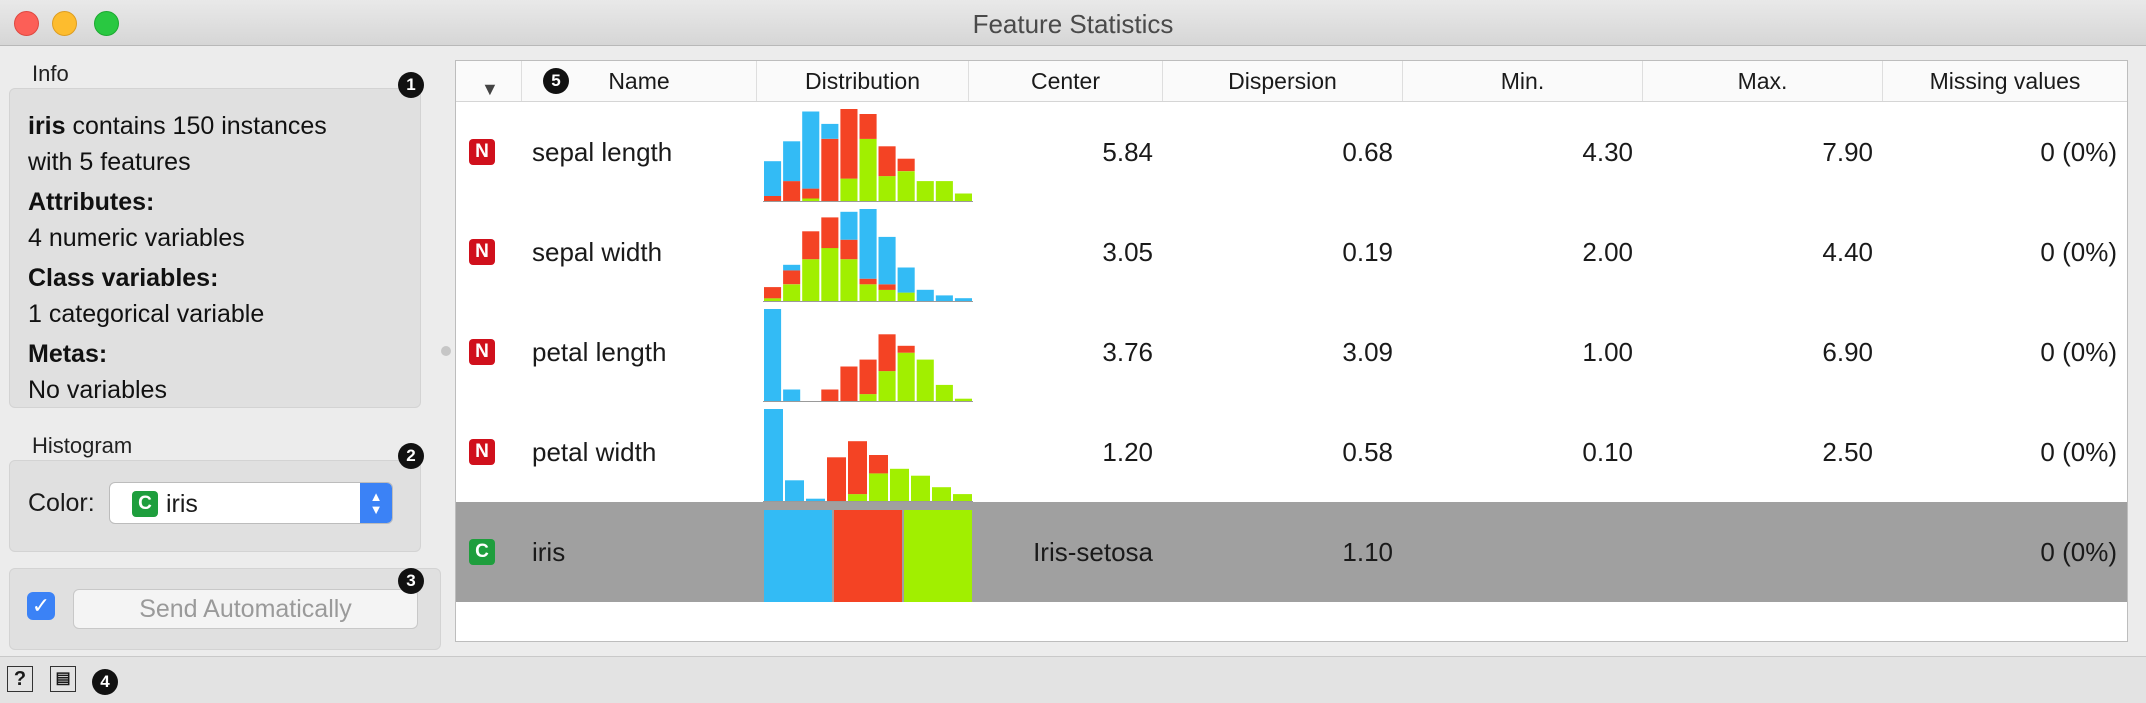 This screenshot has width=2146, height=703. What do you see at coordinates (136, 238) in the screenshot?
I see `attributes-value: 4 numeric variables` at bounding box center [136, 238].